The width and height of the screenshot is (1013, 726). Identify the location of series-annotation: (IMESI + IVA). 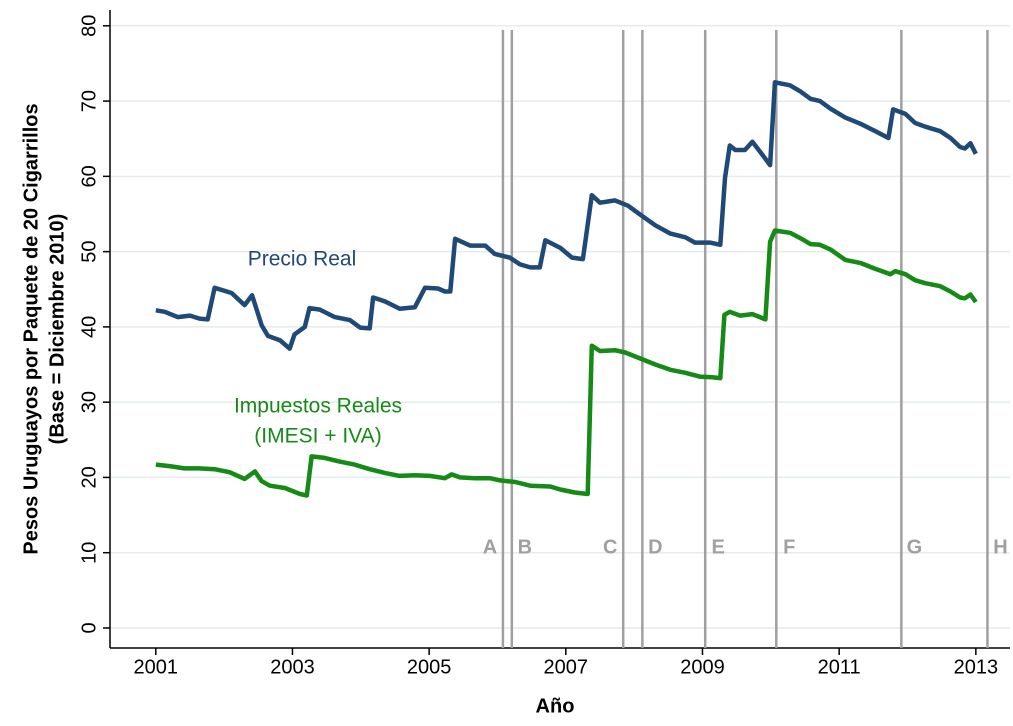
(317, 436).